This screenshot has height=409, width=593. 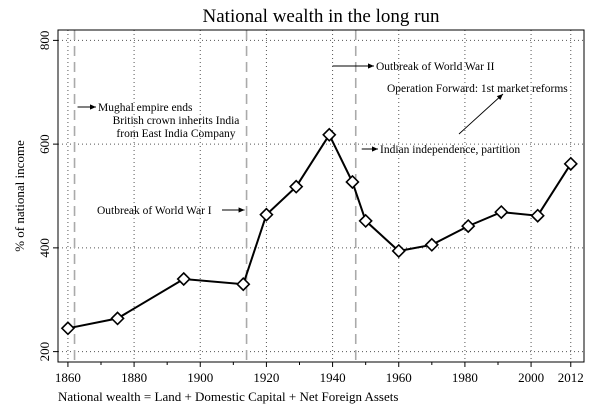 I want to click on y-tick-label: 400, so click(x=44, y=248).